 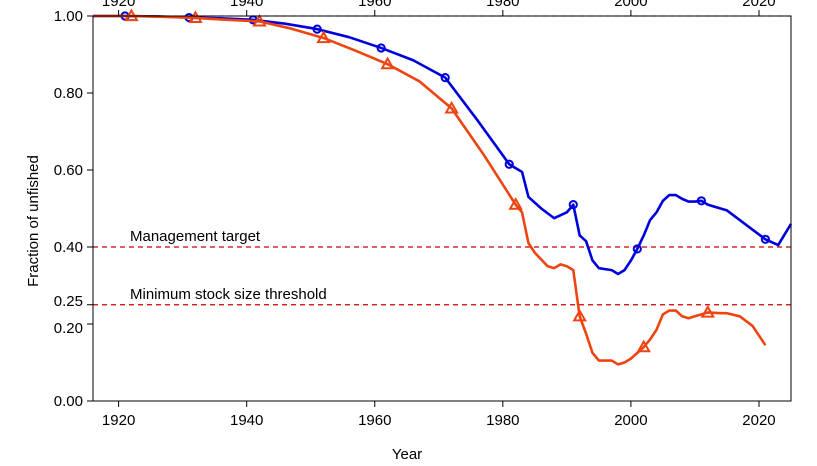 I want to click on x-tick-label-top-0: 1920, so click(x=118, y=5).